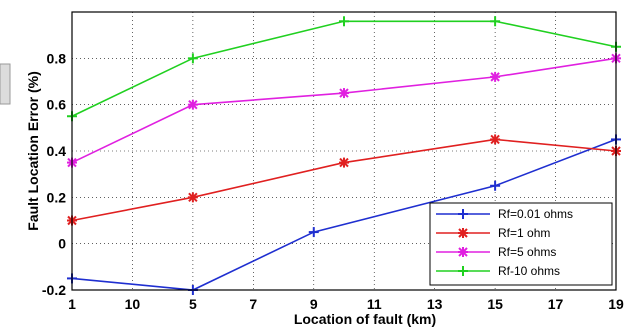 The width and height of the screenshot is (624, 327). Describe the element at coordinates (527, 252) in the screenshot. I see `legend-label: Rf=5 ohms` at that location.